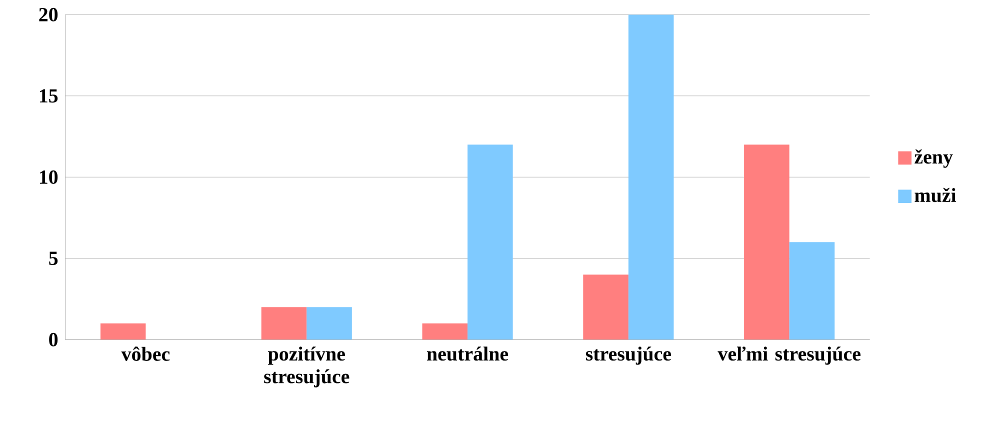  I want to click on y-tick-label: 5, so click(53, 259).